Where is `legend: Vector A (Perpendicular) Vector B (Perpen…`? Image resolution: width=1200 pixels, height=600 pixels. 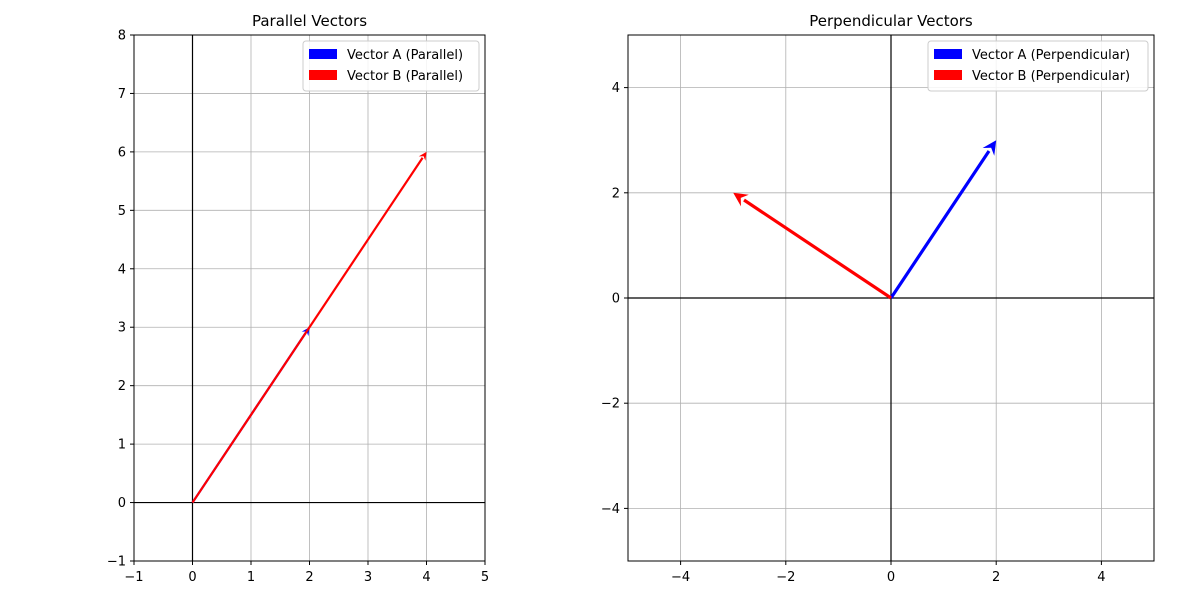 legend: Vector A (Perpendicular) Vector B (Perpen… is located at coordinates (1038, 66).